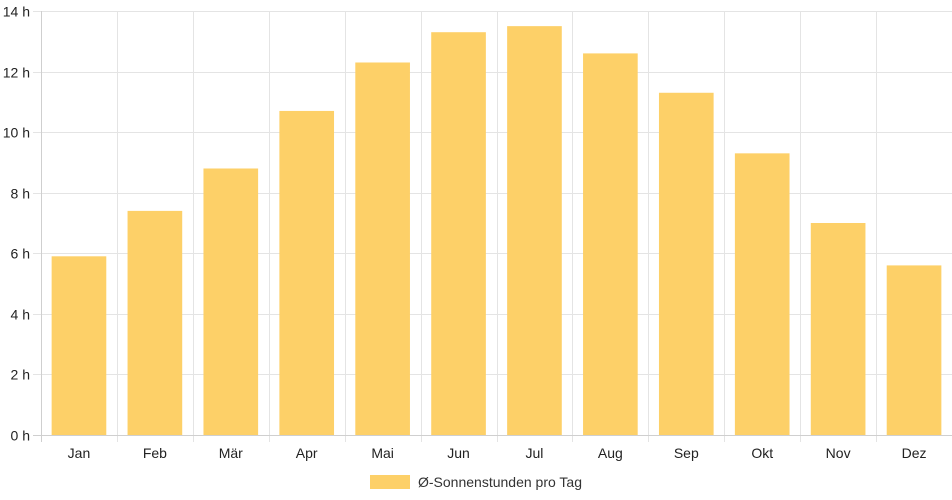 This screenshot has width=952, height=500. What do you see at coordinates (16, 224) in the screenshot?
I see `y-tick-labels: 0 h 2 h 4 h 6 h 8 h 10 h 12 h 14 h` at bounding box center [16, 224].